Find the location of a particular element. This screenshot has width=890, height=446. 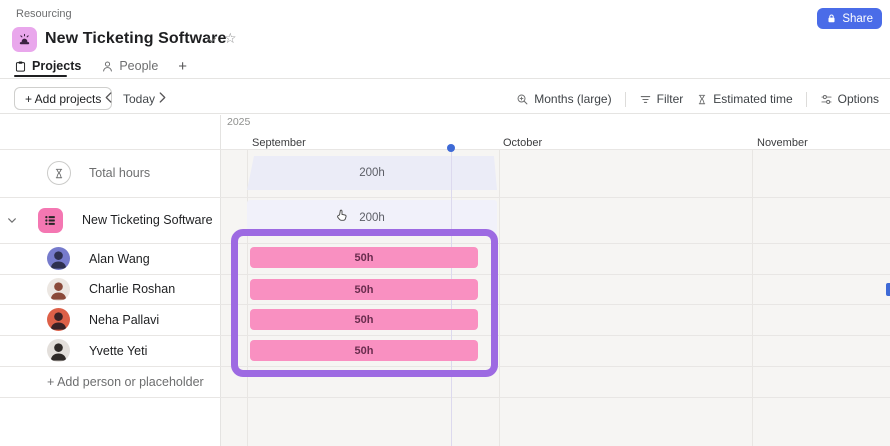

gridline-september is located at coordinates (247, 297).